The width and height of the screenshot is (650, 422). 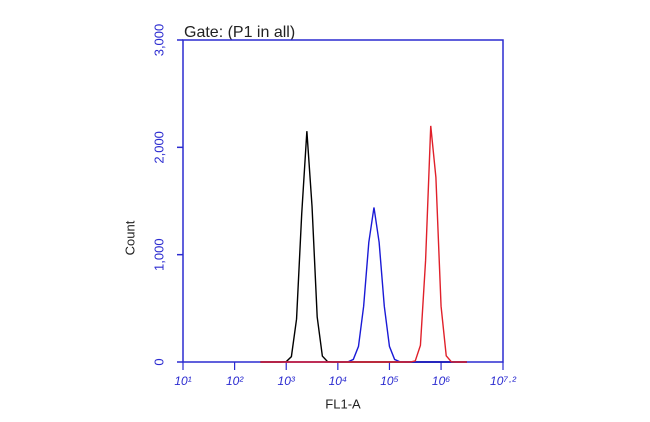 What do you see at coordinates (338, 381) in the screenshot?
I see `x-tick-label: 10⁴` at bounding box center [338, 381].